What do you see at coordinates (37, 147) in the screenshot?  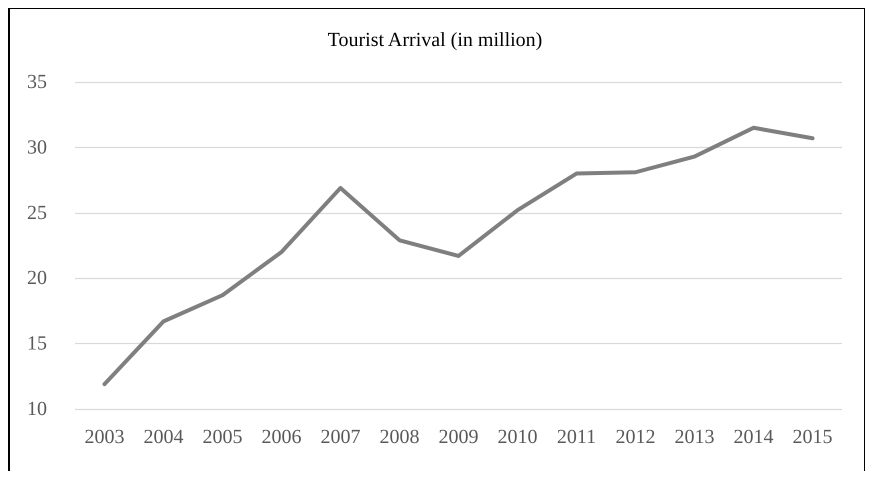 I see `y-tick-label: 30` at bounding box center [37, 147].